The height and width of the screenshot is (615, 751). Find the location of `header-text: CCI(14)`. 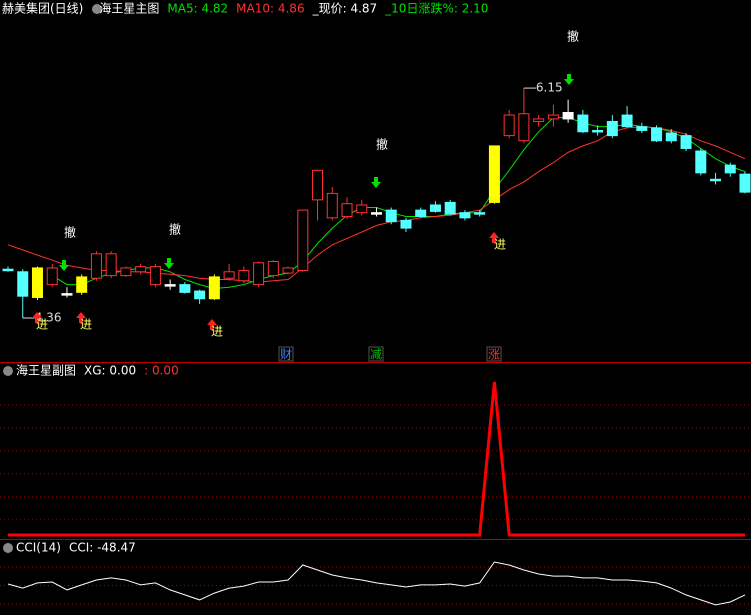

header-text: CCI(14) is located at coordinates (38, 548).